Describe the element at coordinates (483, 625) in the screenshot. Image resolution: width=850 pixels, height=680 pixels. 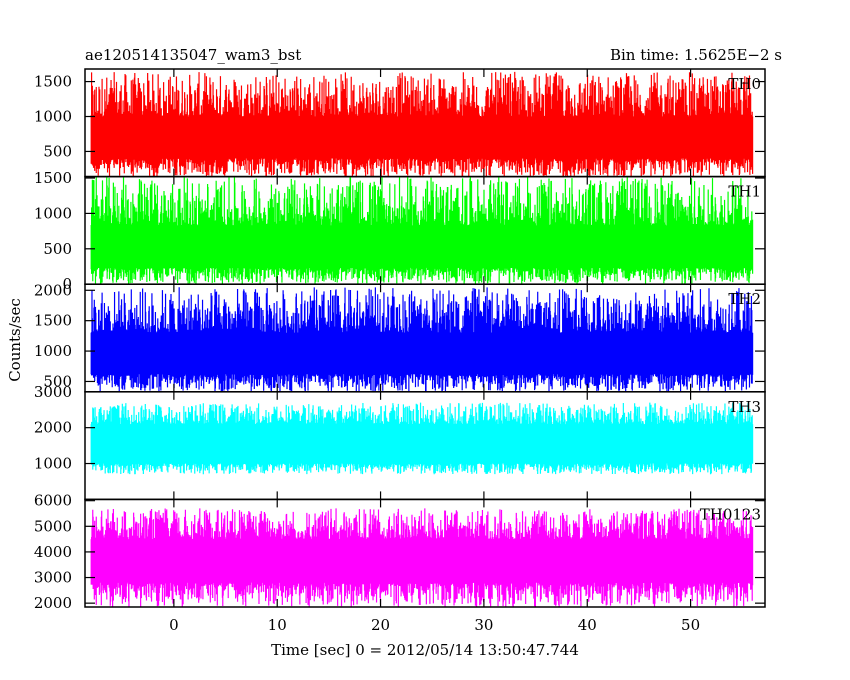
I see `x-tick-label: 30` at that location.